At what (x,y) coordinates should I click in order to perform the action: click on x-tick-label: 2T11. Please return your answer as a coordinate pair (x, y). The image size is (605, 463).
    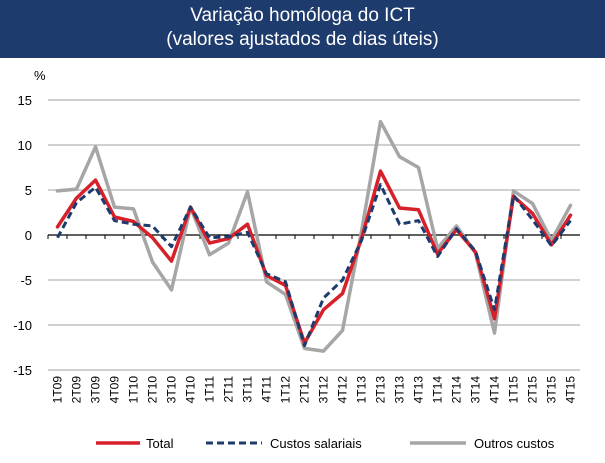
    Looking at the image, I should click on (229, 389).